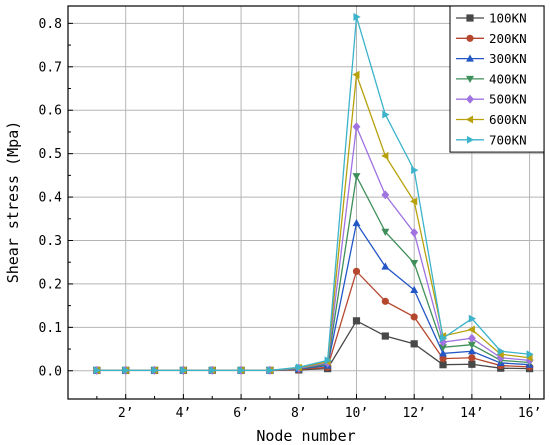  Describe the element at coordinates (184, 413) in the screenshot. I see `x-tick-label: 4’` at that location.